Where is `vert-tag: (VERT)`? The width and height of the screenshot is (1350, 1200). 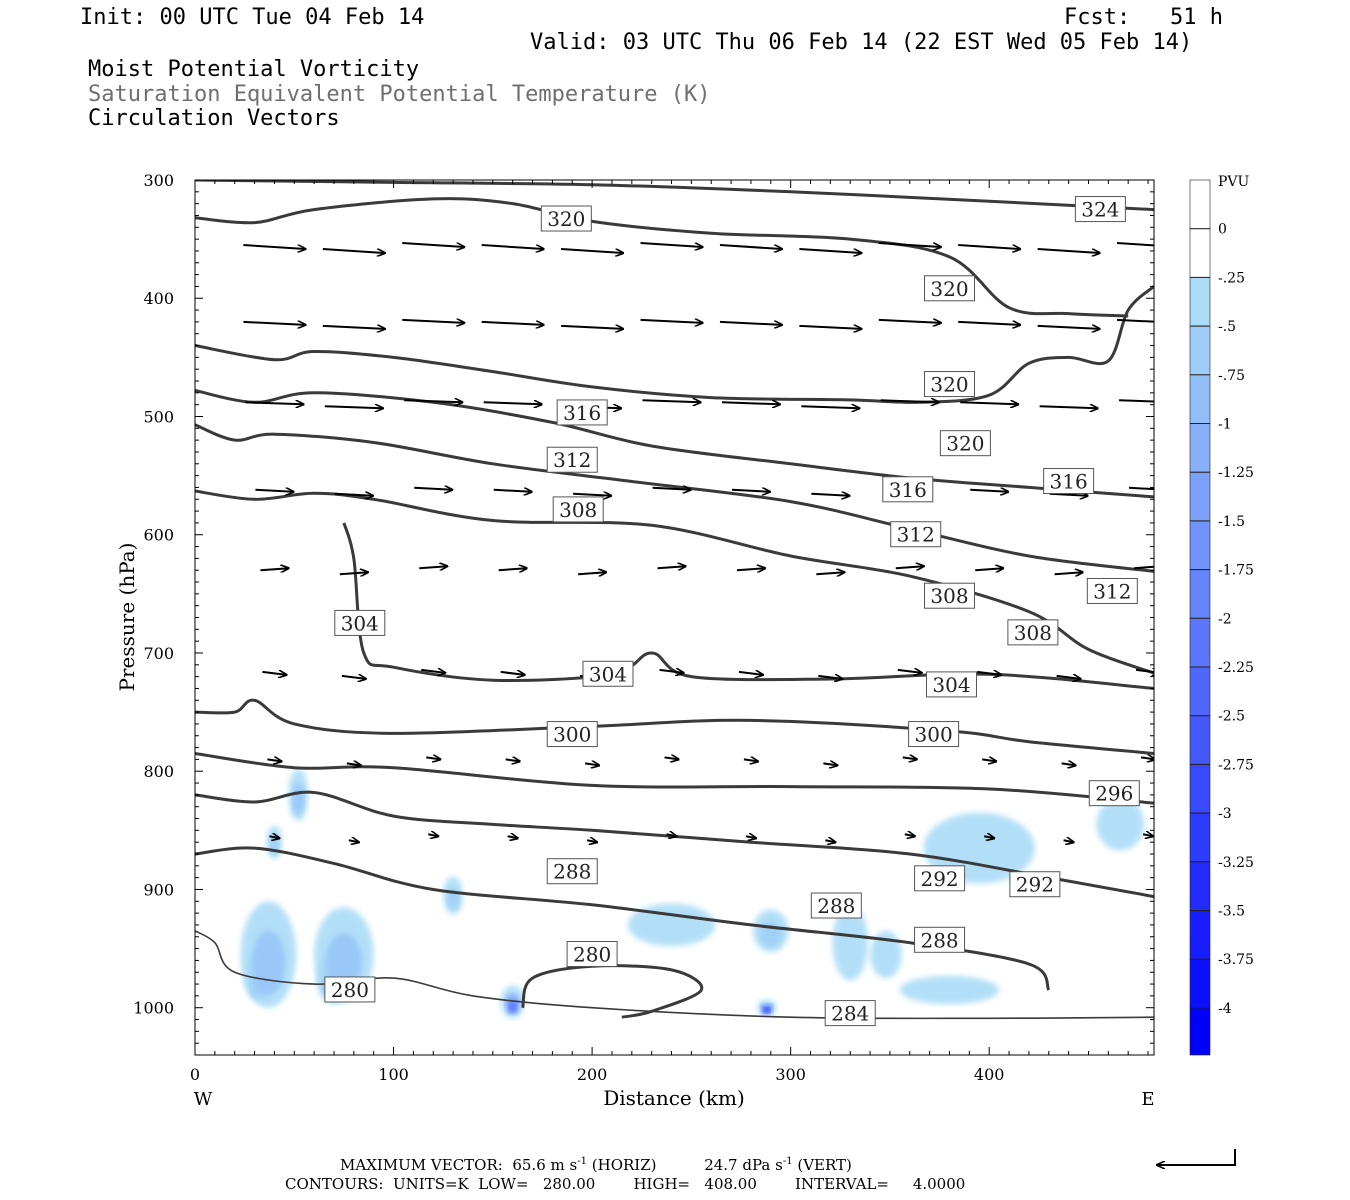
vert-tag: (VERT) is located at coordinates (824, 1165).